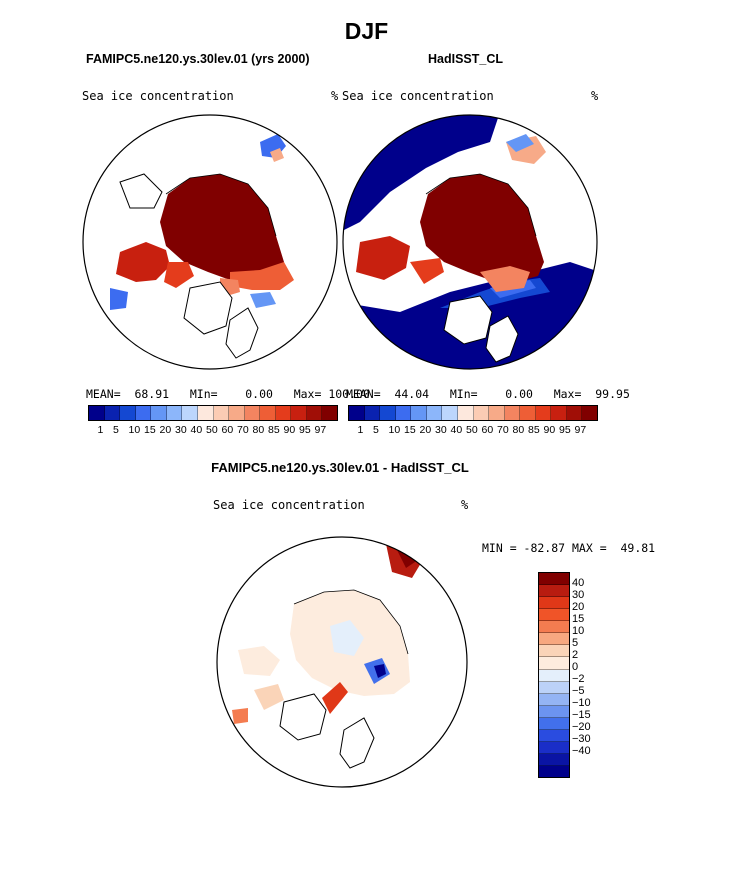  Describe the element at coordinates (335, 698) in the screenshot. I see `greenland-sea-diff` at that location.